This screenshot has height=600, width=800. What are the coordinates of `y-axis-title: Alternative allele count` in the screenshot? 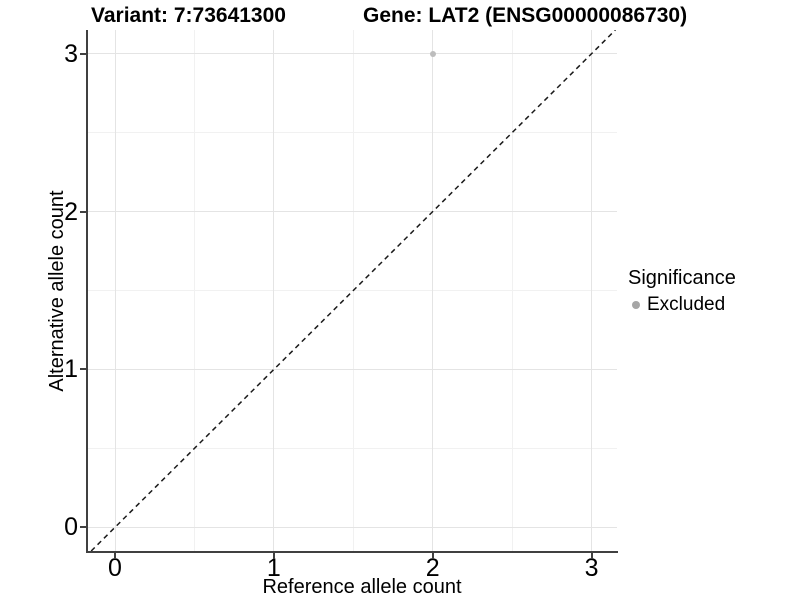 It's located at (57, 291).